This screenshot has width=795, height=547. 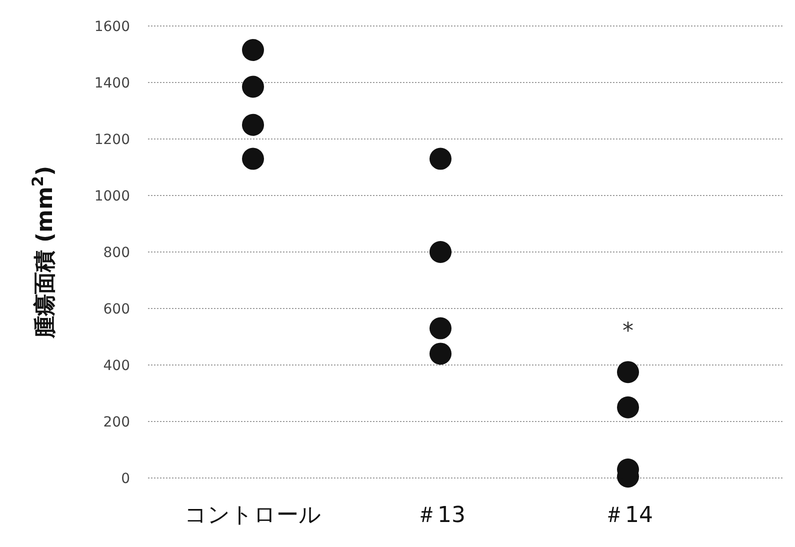 What do you see at coordinates (112, 26) in the screenshot?
I see `y-tick-label: 1600` at bounding box center [112, 26].